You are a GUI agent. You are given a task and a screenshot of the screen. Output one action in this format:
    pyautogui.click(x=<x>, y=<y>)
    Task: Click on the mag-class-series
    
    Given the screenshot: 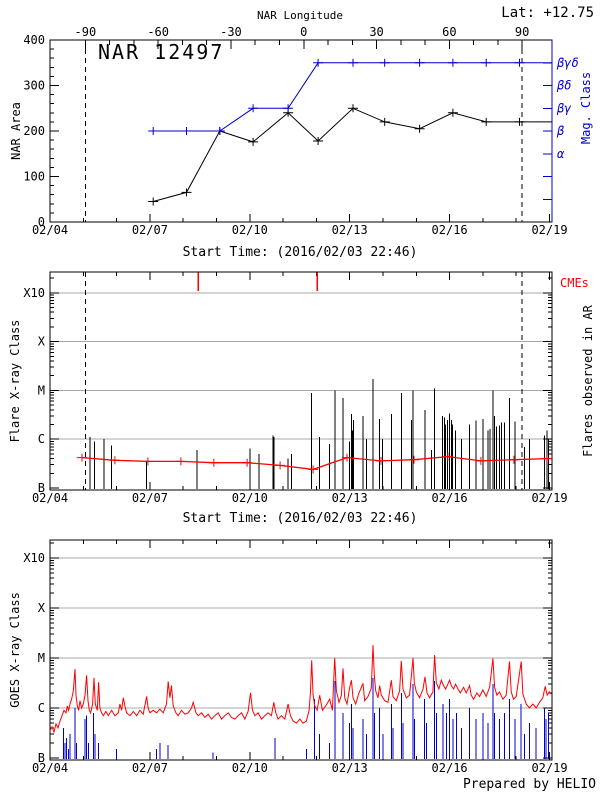 What is the action you would take?
    pyautogui.click(x=350, y=96)
    